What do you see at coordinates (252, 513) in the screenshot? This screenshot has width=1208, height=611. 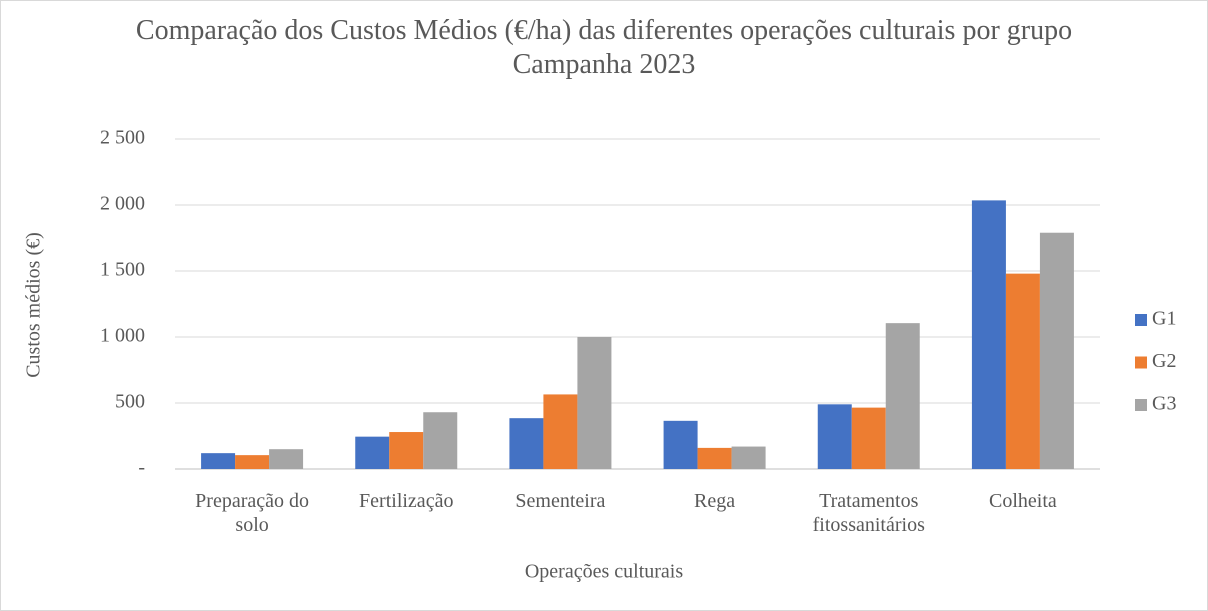 I see `x-tick-label: Preparação do solo` at bounding box center [252, 513].